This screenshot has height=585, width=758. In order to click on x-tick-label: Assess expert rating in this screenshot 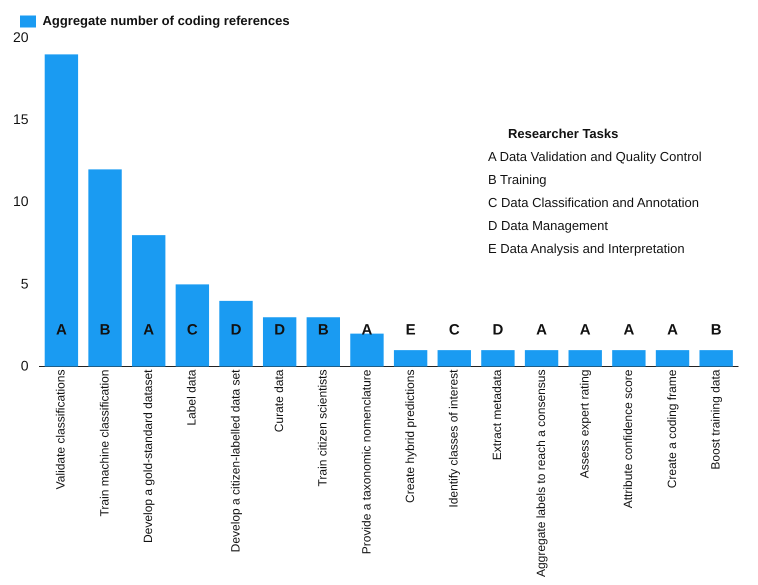, I will do `click(585, 424)`.